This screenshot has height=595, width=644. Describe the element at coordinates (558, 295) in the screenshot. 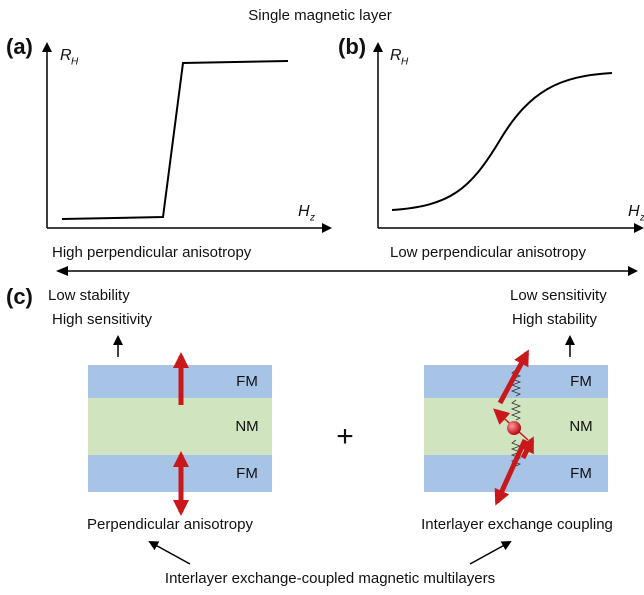

I see `trait: Low sensitivity` at that location.